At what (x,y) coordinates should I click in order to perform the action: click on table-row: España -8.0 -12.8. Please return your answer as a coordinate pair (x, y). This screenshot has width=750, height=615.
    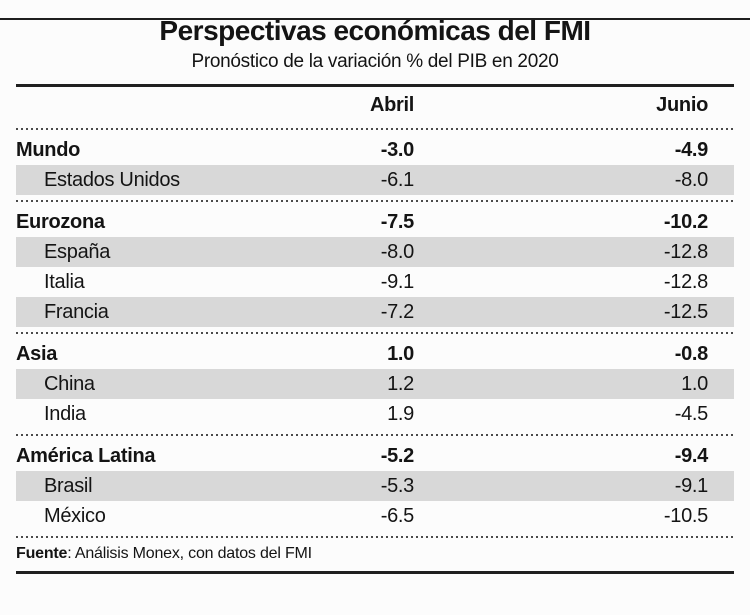
    Looking at the image, I should click on (375, 252).